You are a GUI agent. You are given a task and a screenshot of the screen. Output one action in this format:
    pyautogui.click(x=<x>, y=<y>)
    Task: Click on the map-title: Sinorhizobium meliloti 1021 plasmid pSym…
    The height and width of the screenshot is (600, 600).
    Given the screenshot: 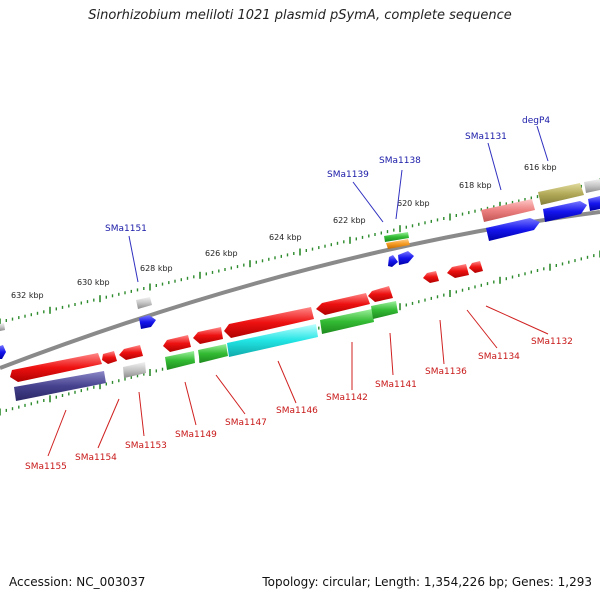 What is the action you would take?
    pyautogui.click(x=300, y=15)
    